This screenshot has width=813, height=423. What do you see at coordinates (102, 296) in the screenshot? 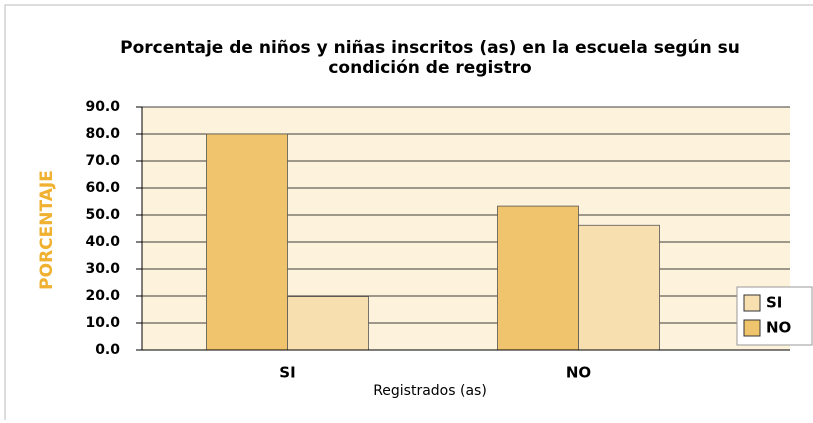
I see `y-tick-label: 20.0` at bounding box center [102, 296].